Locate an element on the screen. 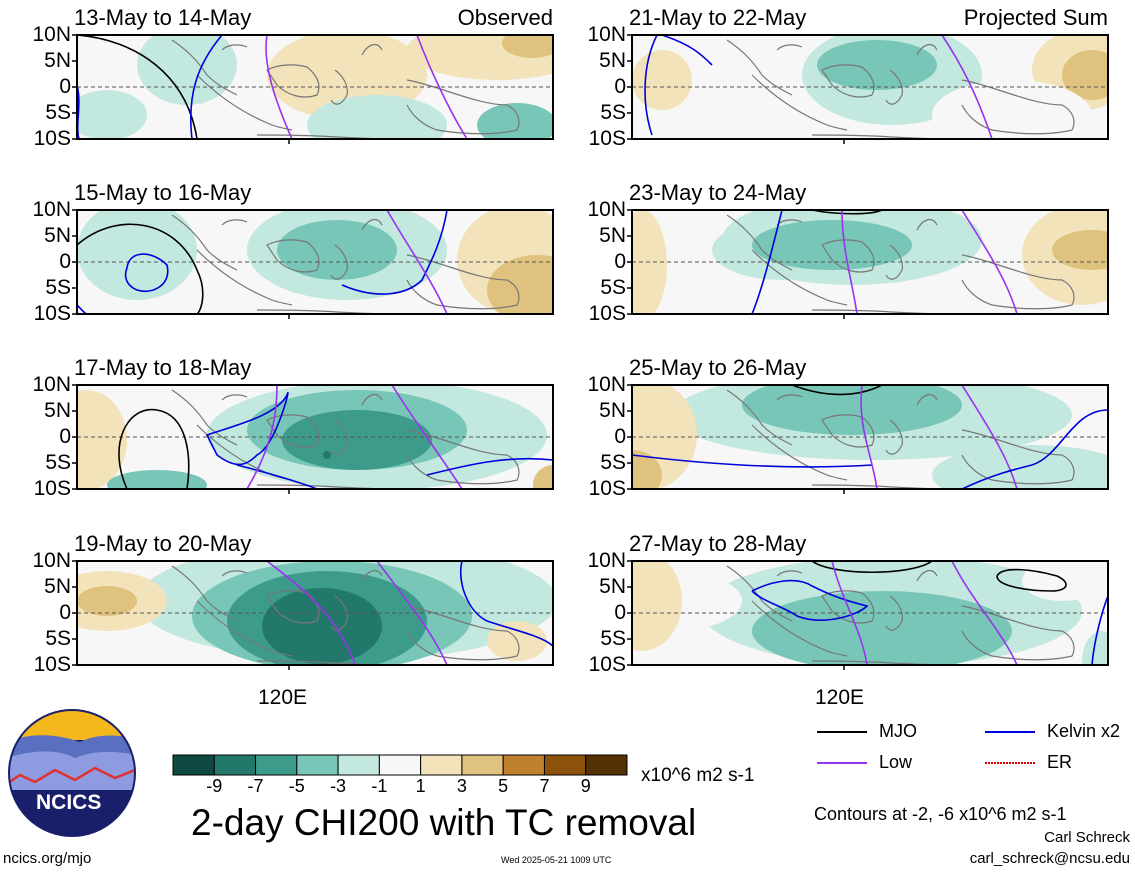 This screenshot has height=873, width=1135. panel-date-label: 21-May to 22-May is located at coordinates (718, 17).